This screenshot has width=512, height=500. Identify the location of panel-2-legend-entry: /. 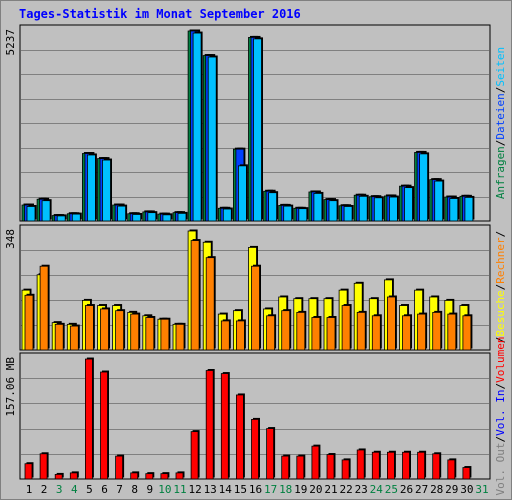
(500, 287).